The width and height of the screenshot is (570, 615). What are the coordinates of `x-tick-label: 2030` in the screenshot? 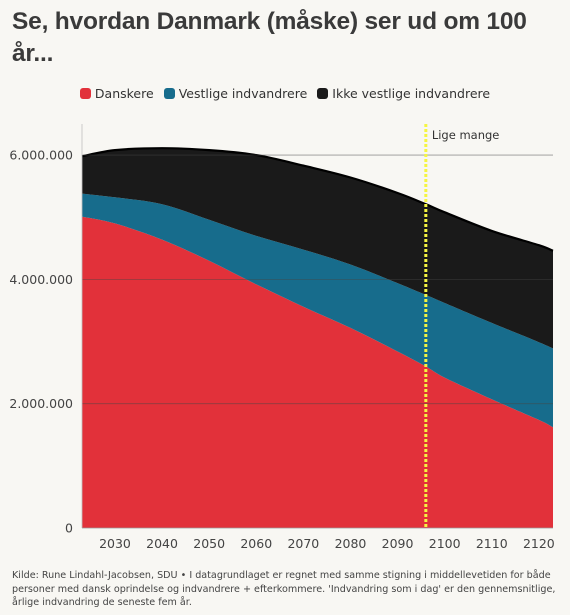 It's located at (115, 543).